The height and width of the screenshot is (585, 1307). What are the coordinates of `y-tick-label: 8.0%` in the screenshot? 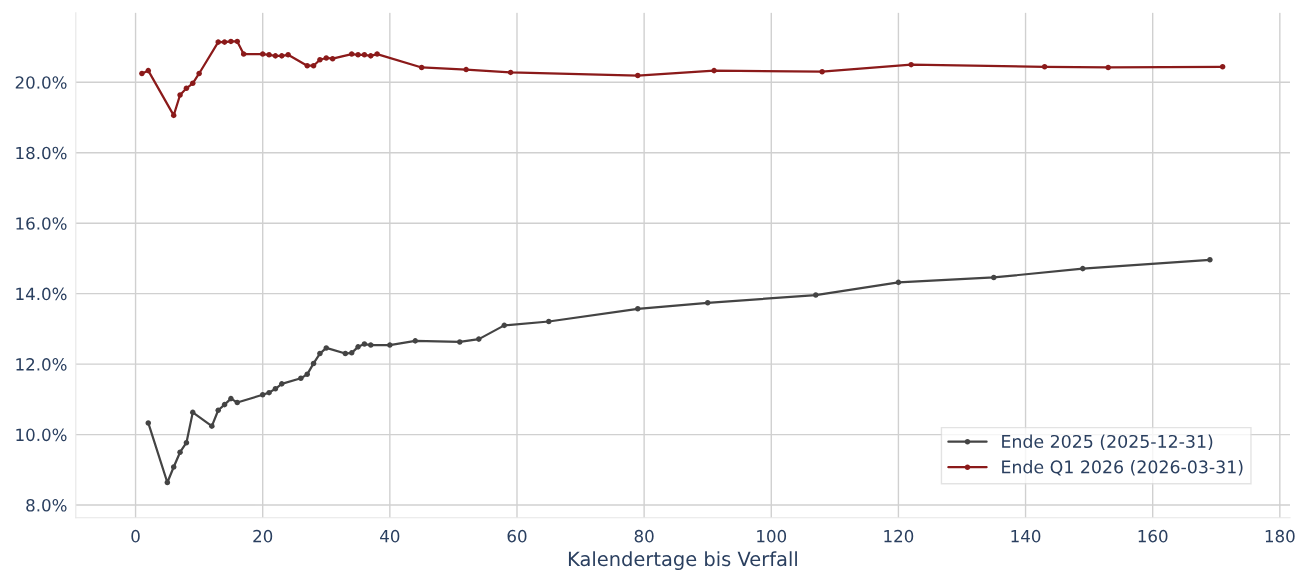 It's located at (46, 505).